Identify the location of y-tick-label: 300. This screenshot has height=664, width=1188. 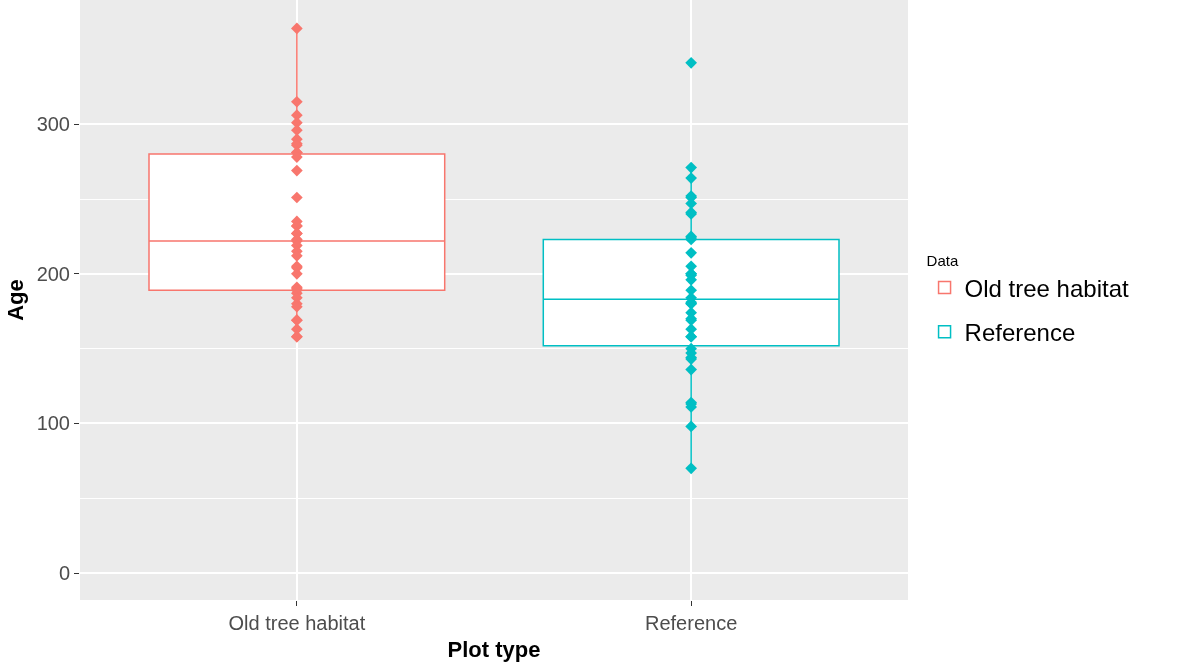
(53, 124).